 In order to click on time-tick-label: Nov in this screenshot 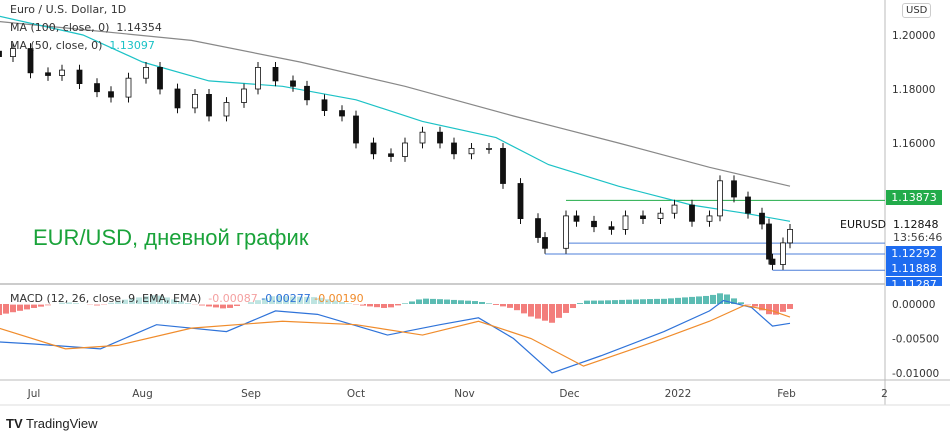, I will do `click(464, 394)`.